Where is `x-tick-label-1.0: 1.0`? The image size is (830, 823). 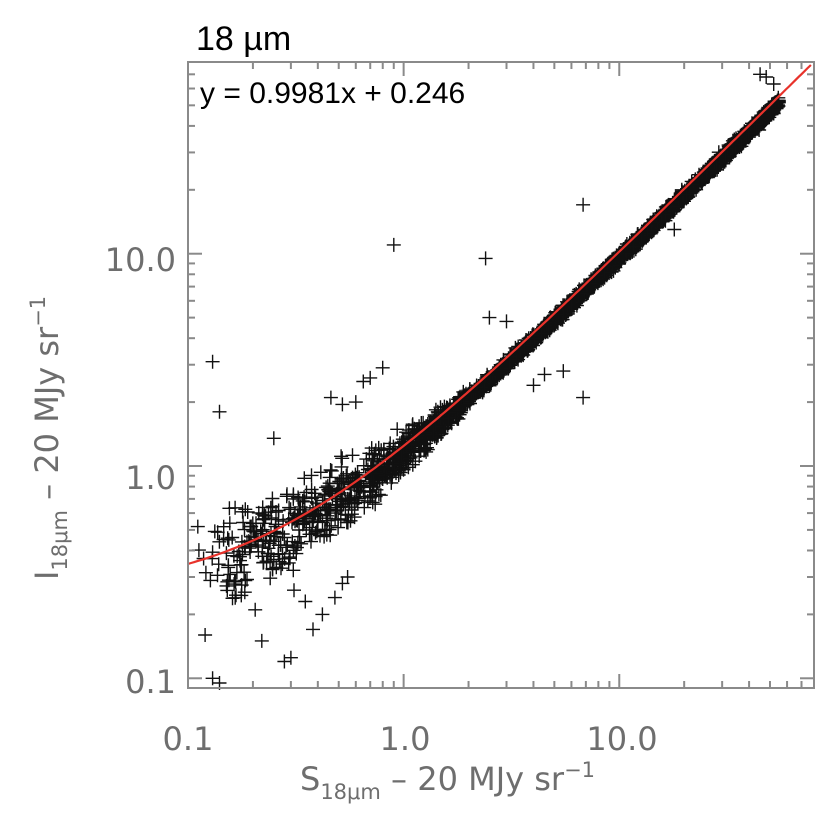 x-tick-label-1.0: 1.0 is located at coordinates (405, 739).